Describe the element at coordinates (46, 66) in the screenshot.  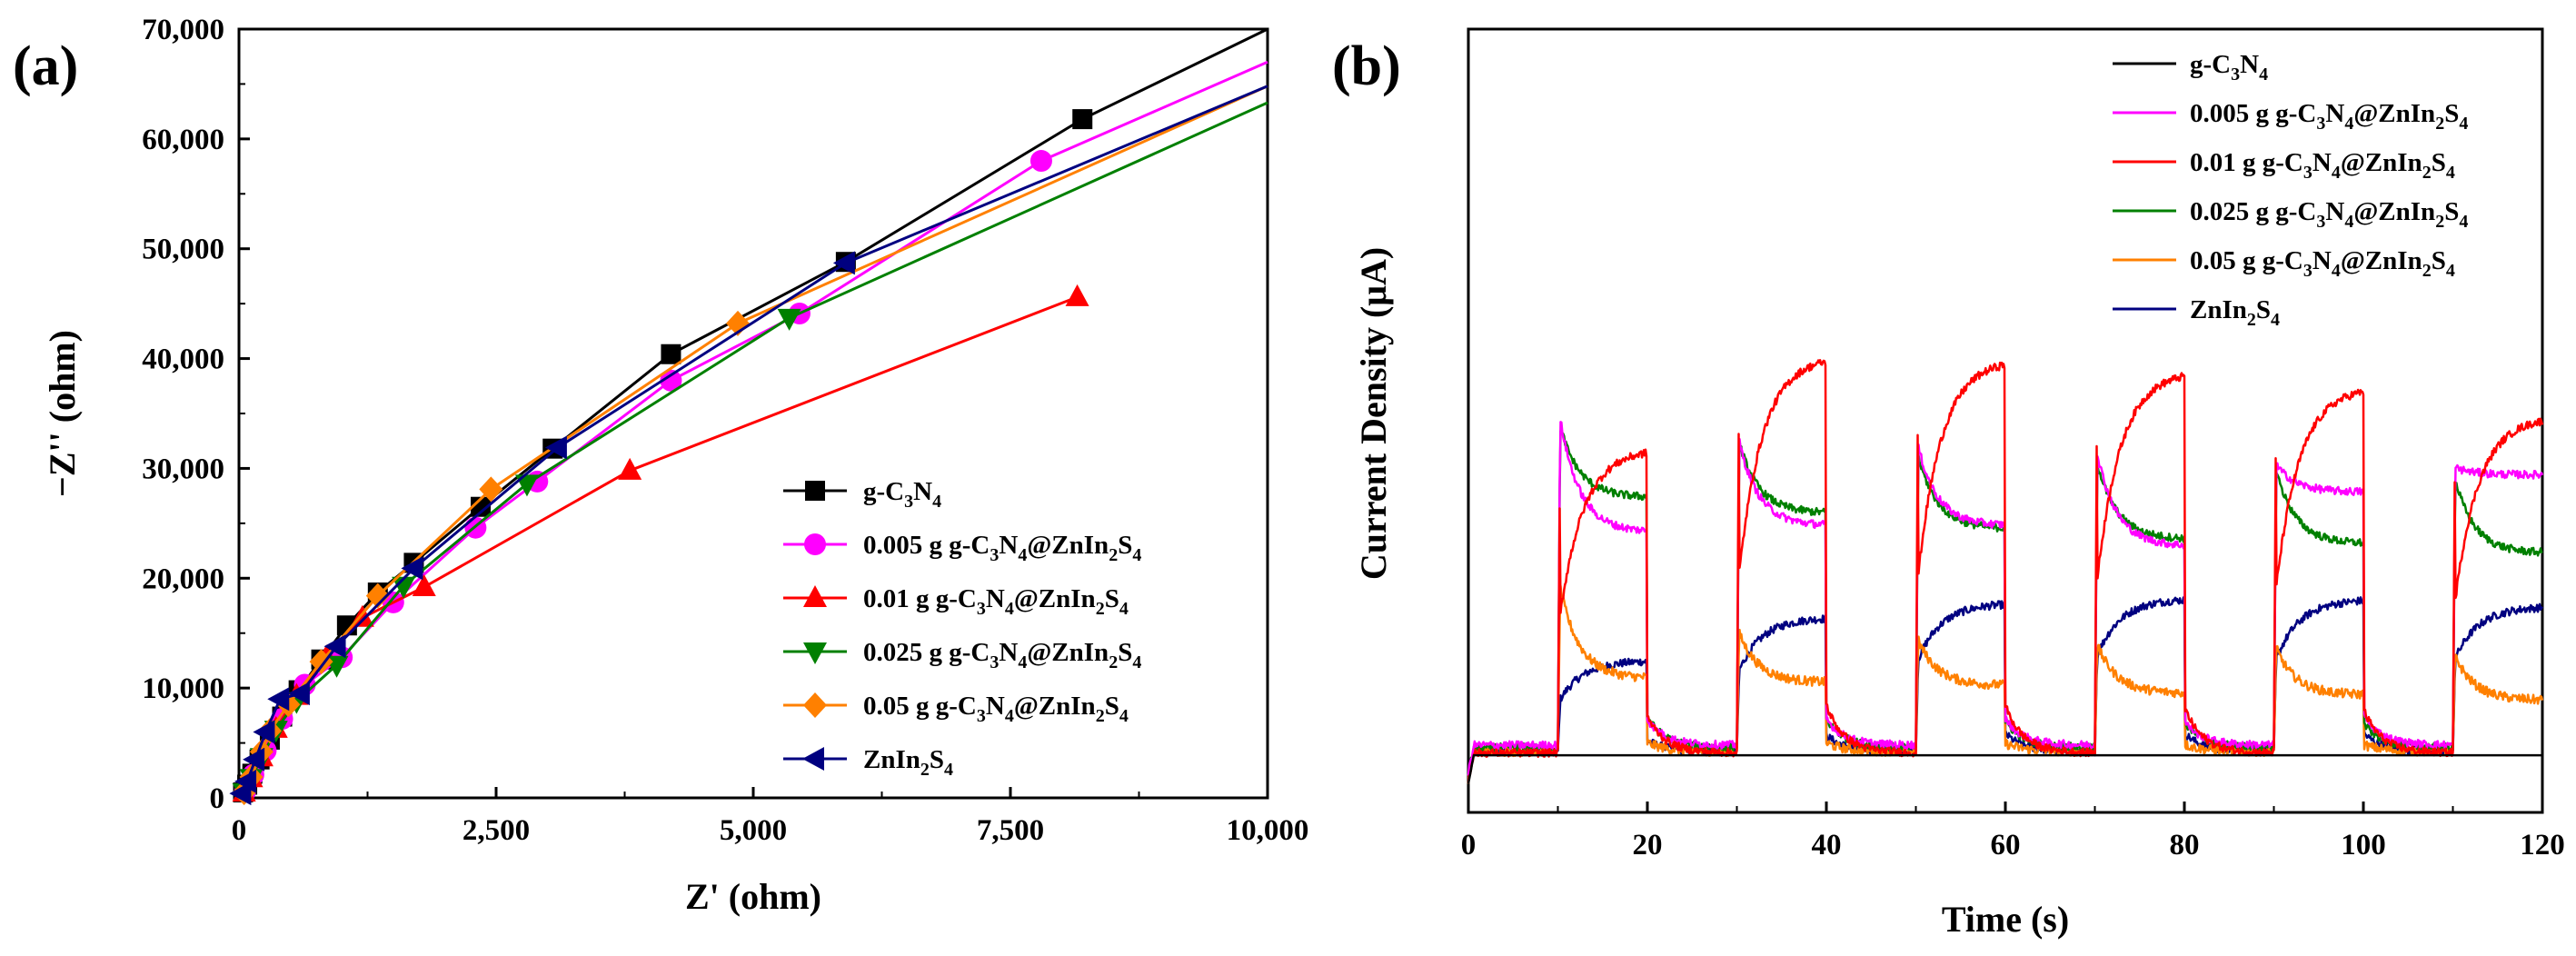
I see `panel-a-label: (a)` at that location.